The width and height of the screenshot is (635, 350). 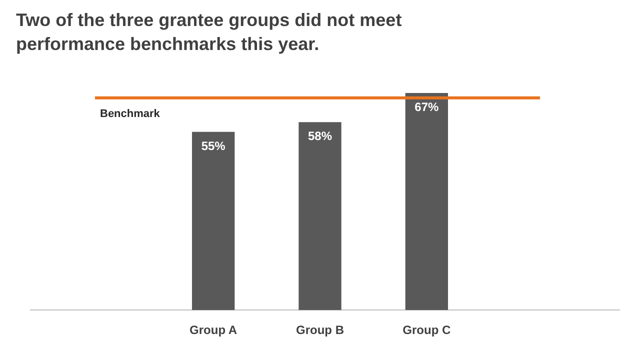 What do you see at coordinates (213, 145) in the screenshot?
I see `data-label: 55%` at bounding box center [213, 145].